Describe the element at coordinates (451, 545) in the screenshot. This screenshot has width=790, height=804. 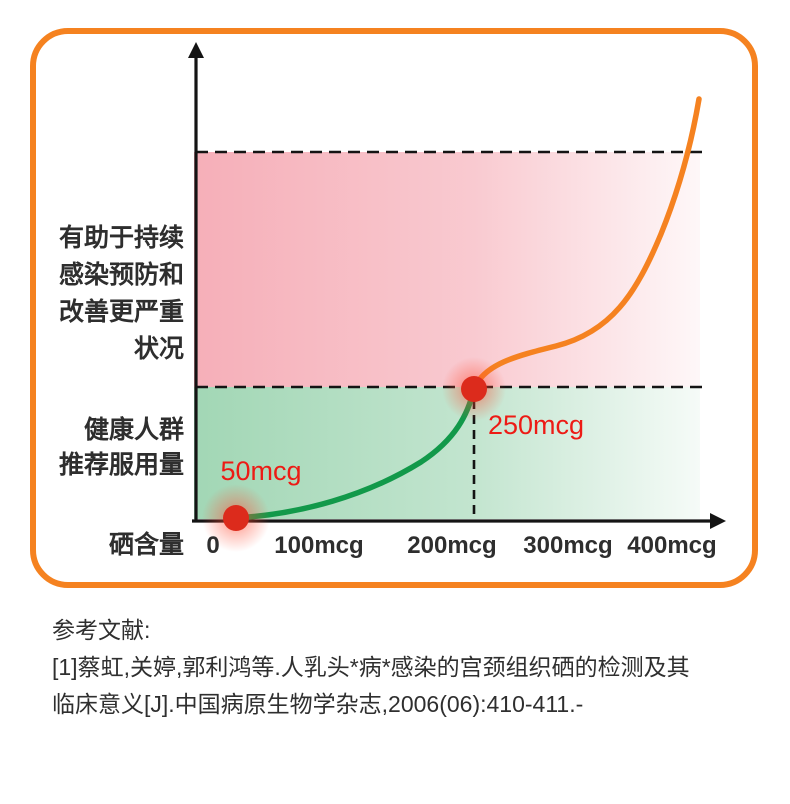
I see `x-tick-200mcg: 200mcg` at that location.